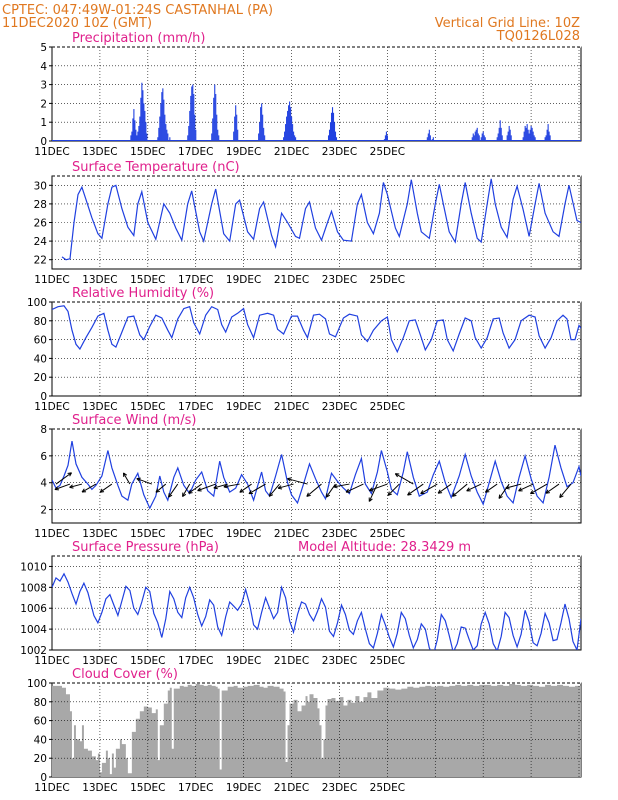 The image size is (618, 800). What do you see at coordinates (33, 609) in the screenshot?
I see `y-tick-label: 1006` at bounding box center [33, 609].